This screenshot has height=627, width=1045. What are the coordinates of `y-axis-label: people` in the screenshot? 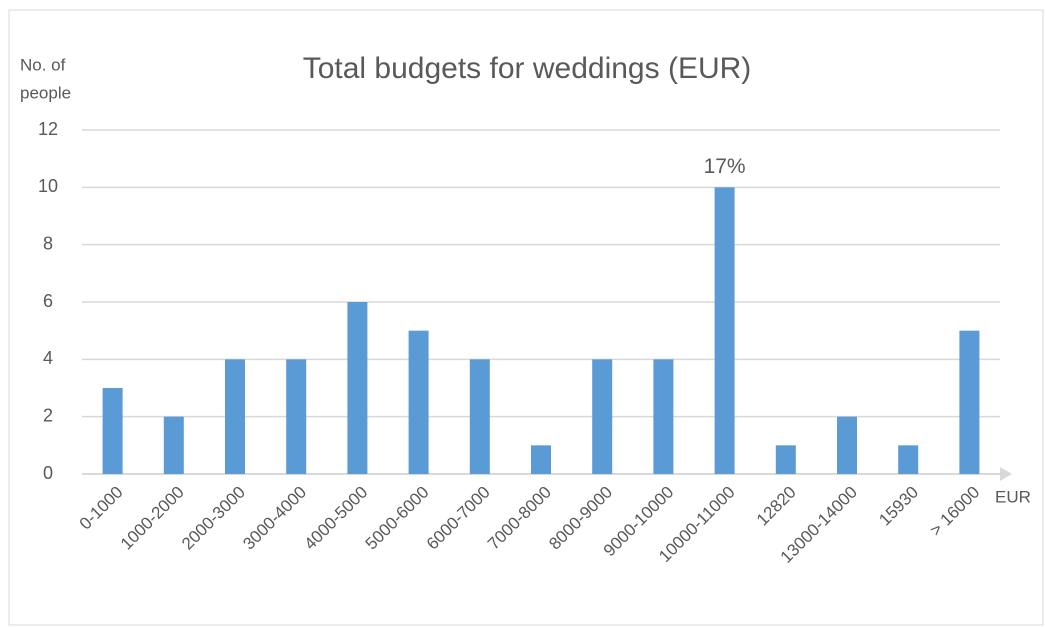 It's located at (45, 92).